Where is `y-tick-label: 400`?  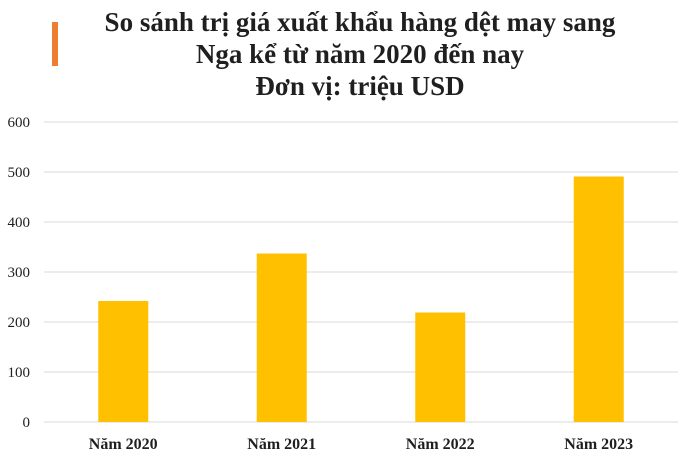 y-tick-label: 400 is located at coordinates (19, 223).